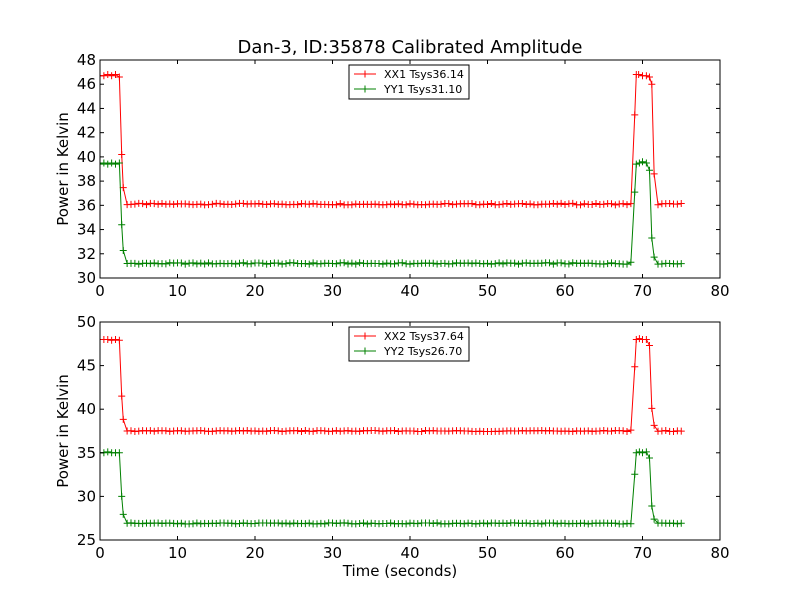 The image size is (800, 600). I want to click on legend-marker, so click(365, 351).